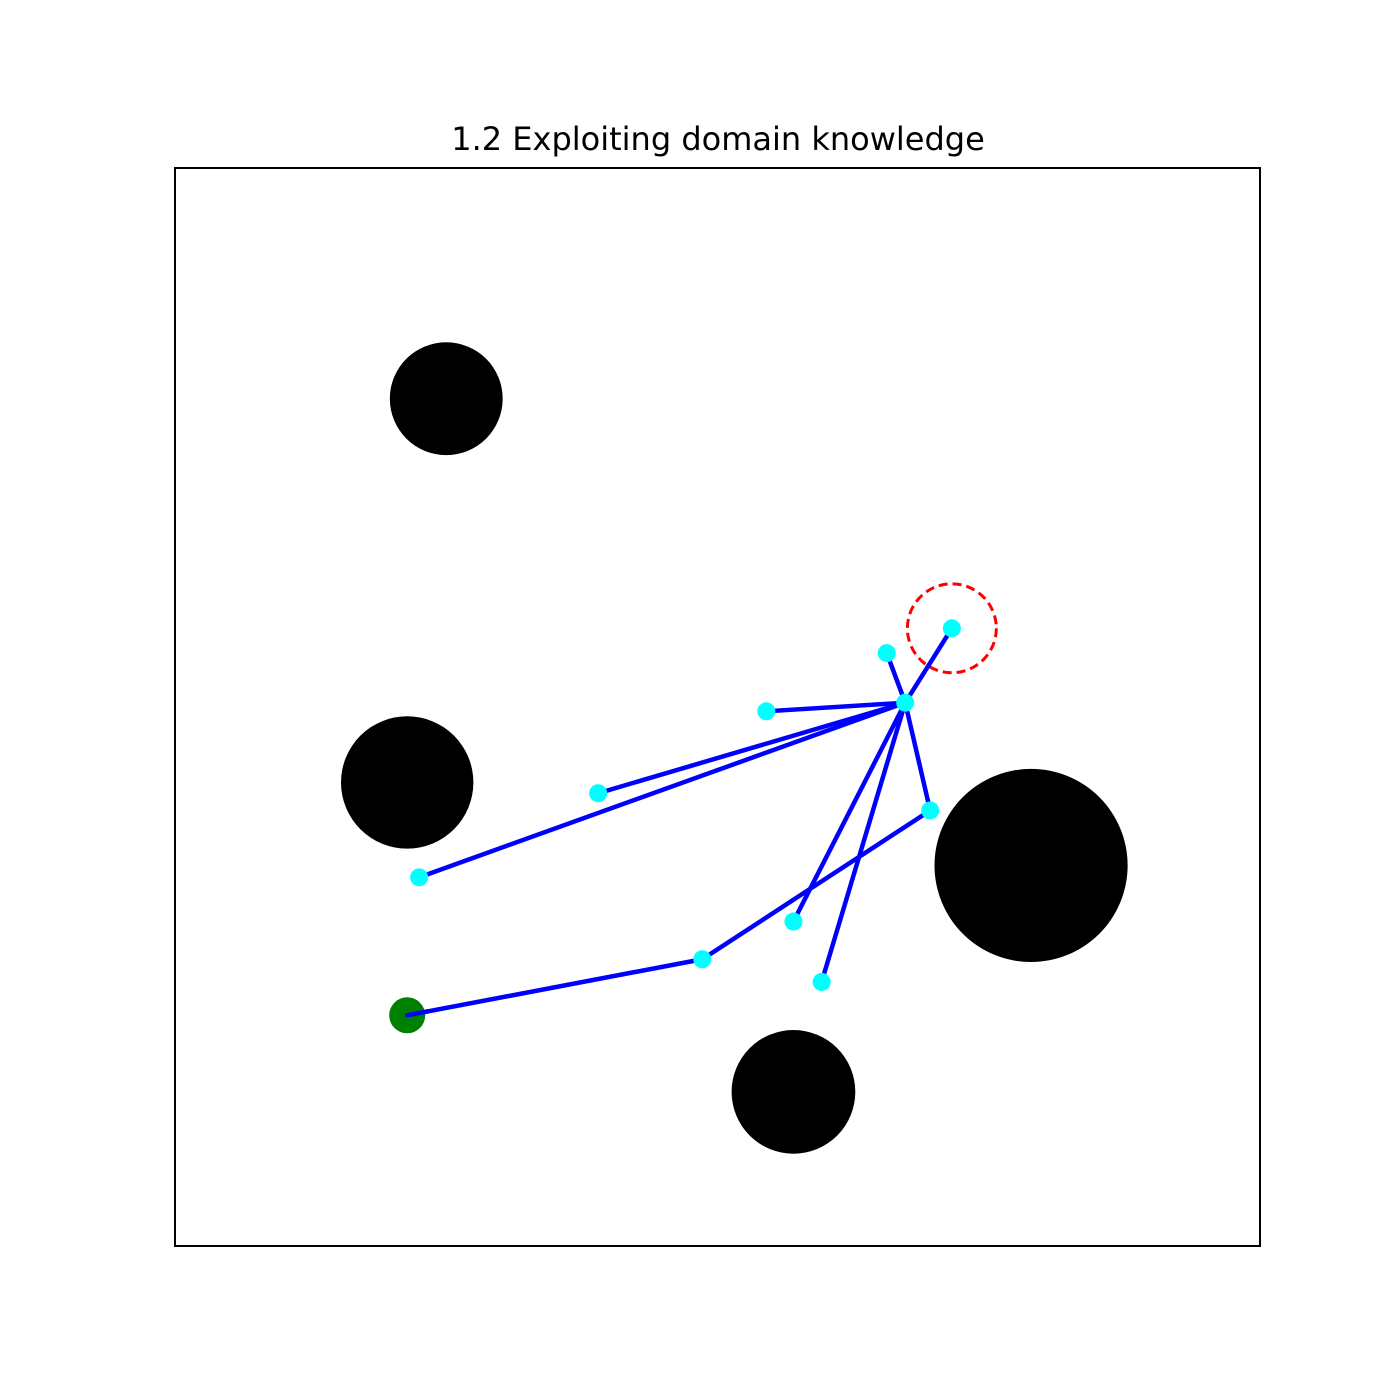 Image resolution: width=1400 pixels, height=1400 pixels. What do you see at coordinates (905, 702) in the screenshot?
I see `tree-node-n3` at bounding box center [905, 702].